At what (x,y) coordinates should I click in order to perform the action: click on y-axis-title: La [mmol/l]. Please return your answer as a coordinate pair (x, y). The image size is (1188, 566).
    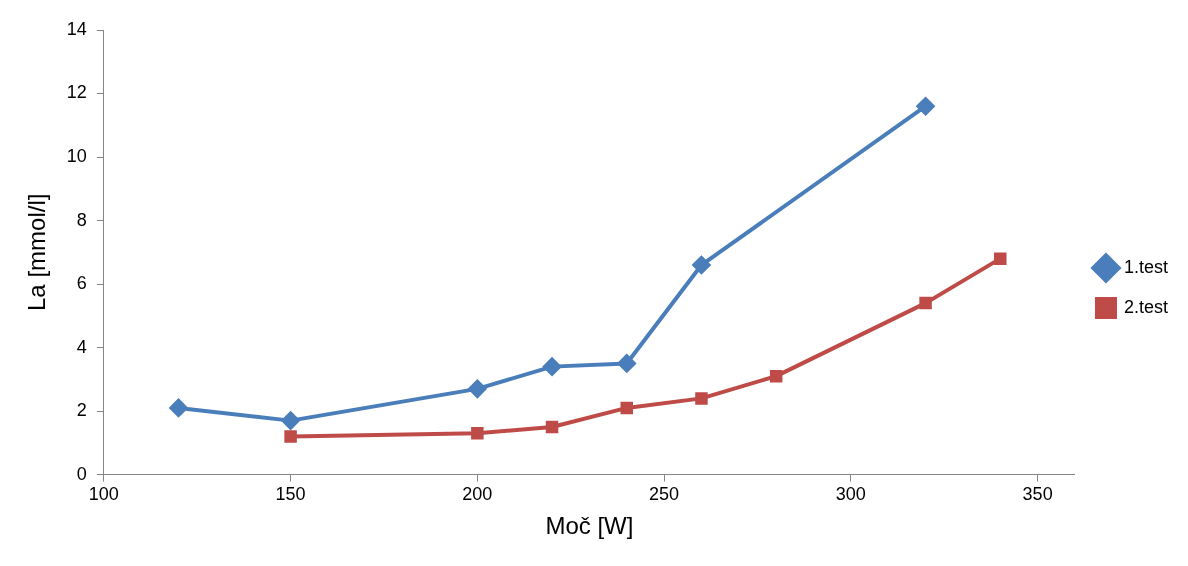
    Looking at the image, I should click on (37, 252).